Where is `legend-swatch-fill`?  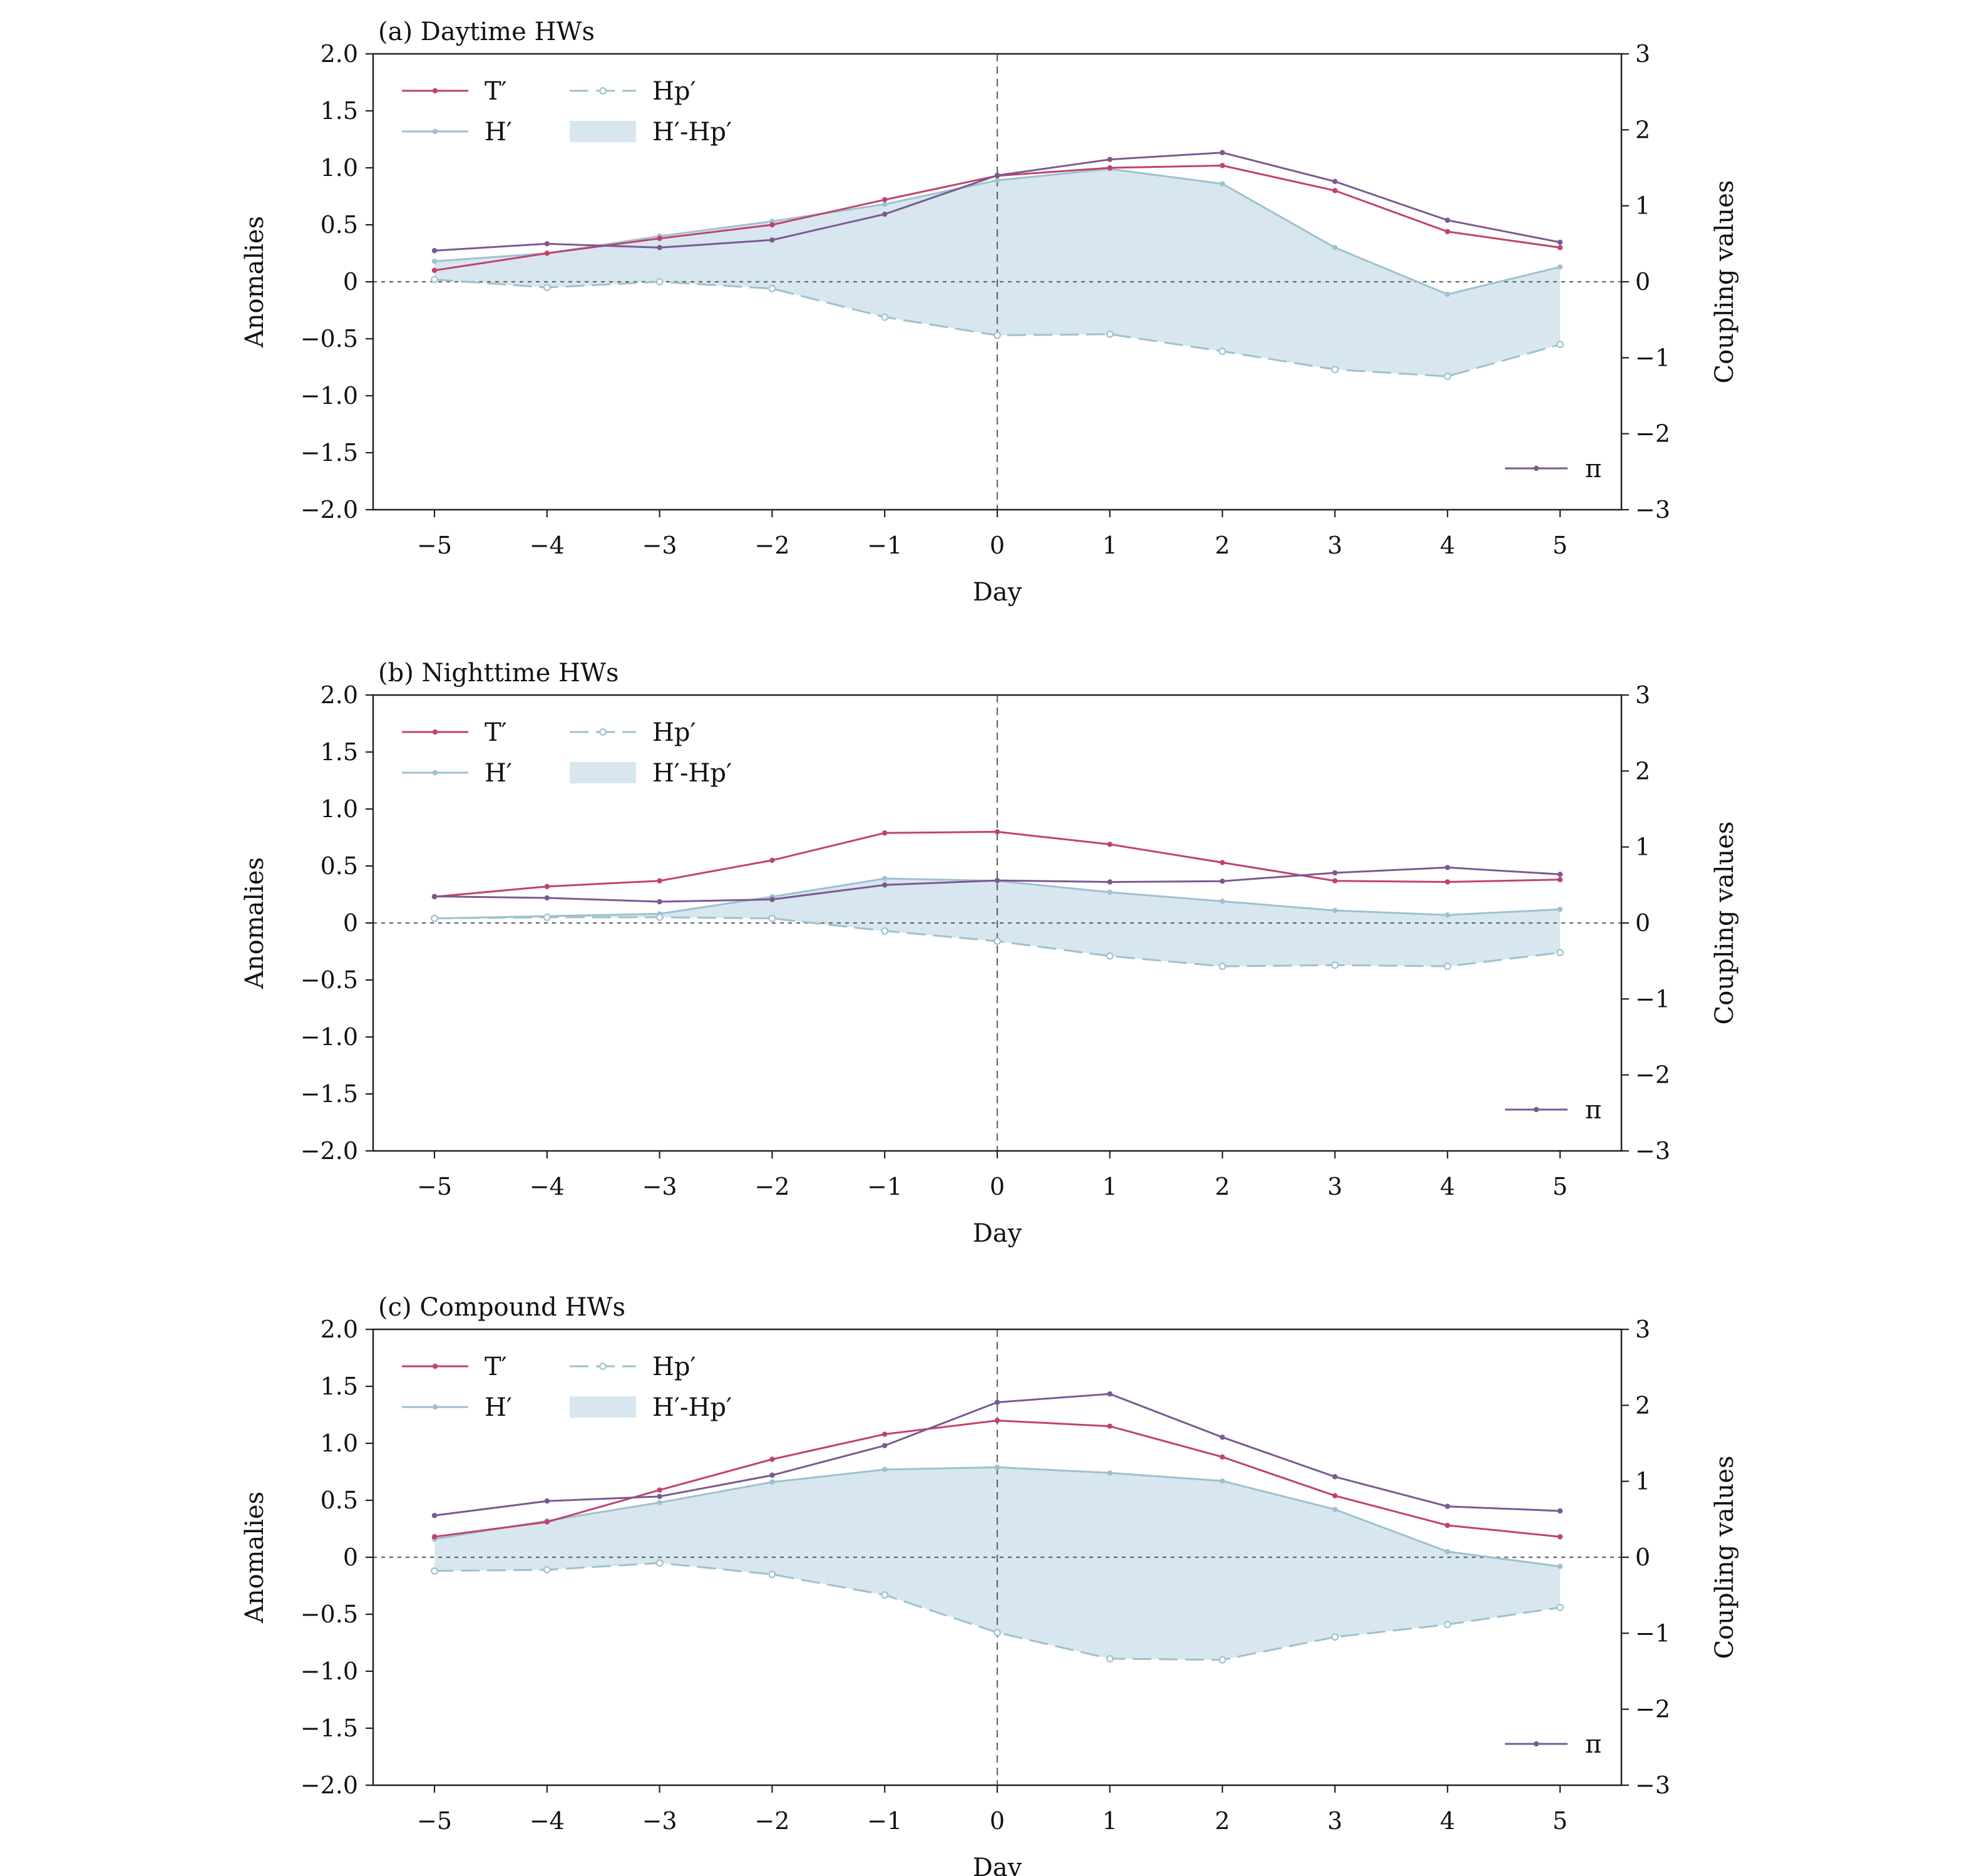
legend-swatch-fill is located at coordinates (603, 772).